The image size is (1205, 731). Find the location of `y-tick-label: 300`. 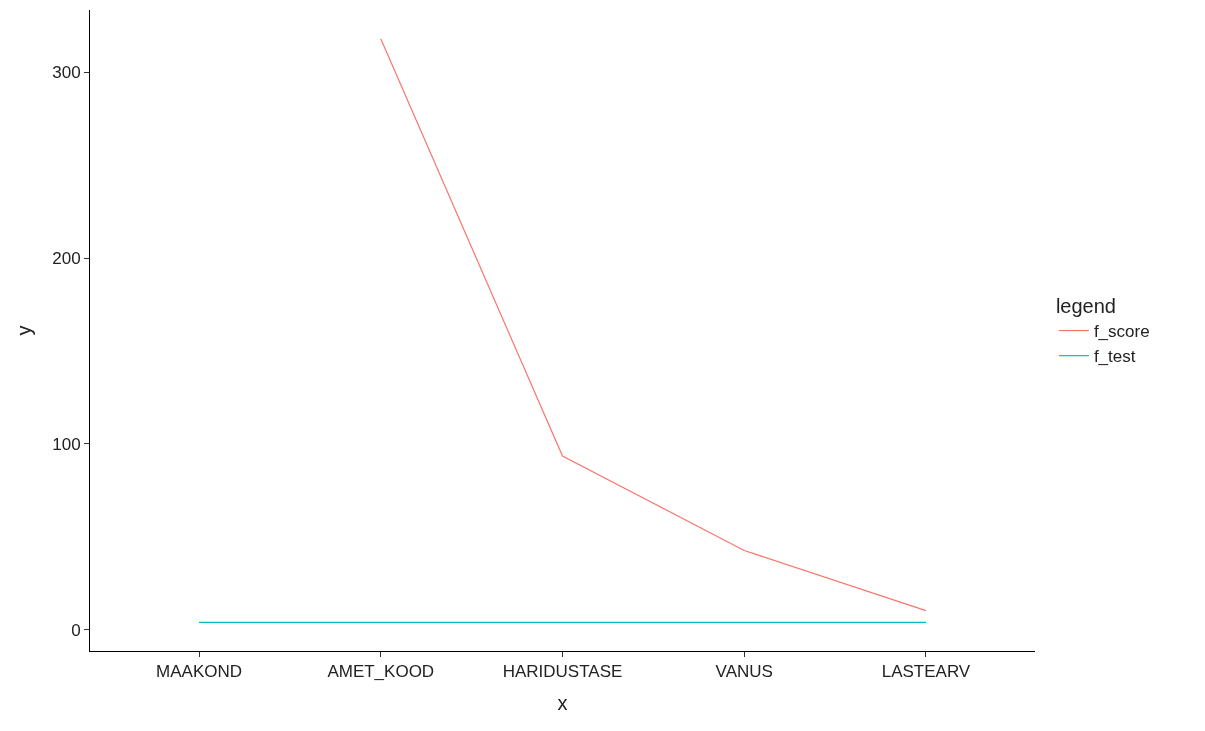

y-tick-label: 300 is located at coordinates (66, 73).